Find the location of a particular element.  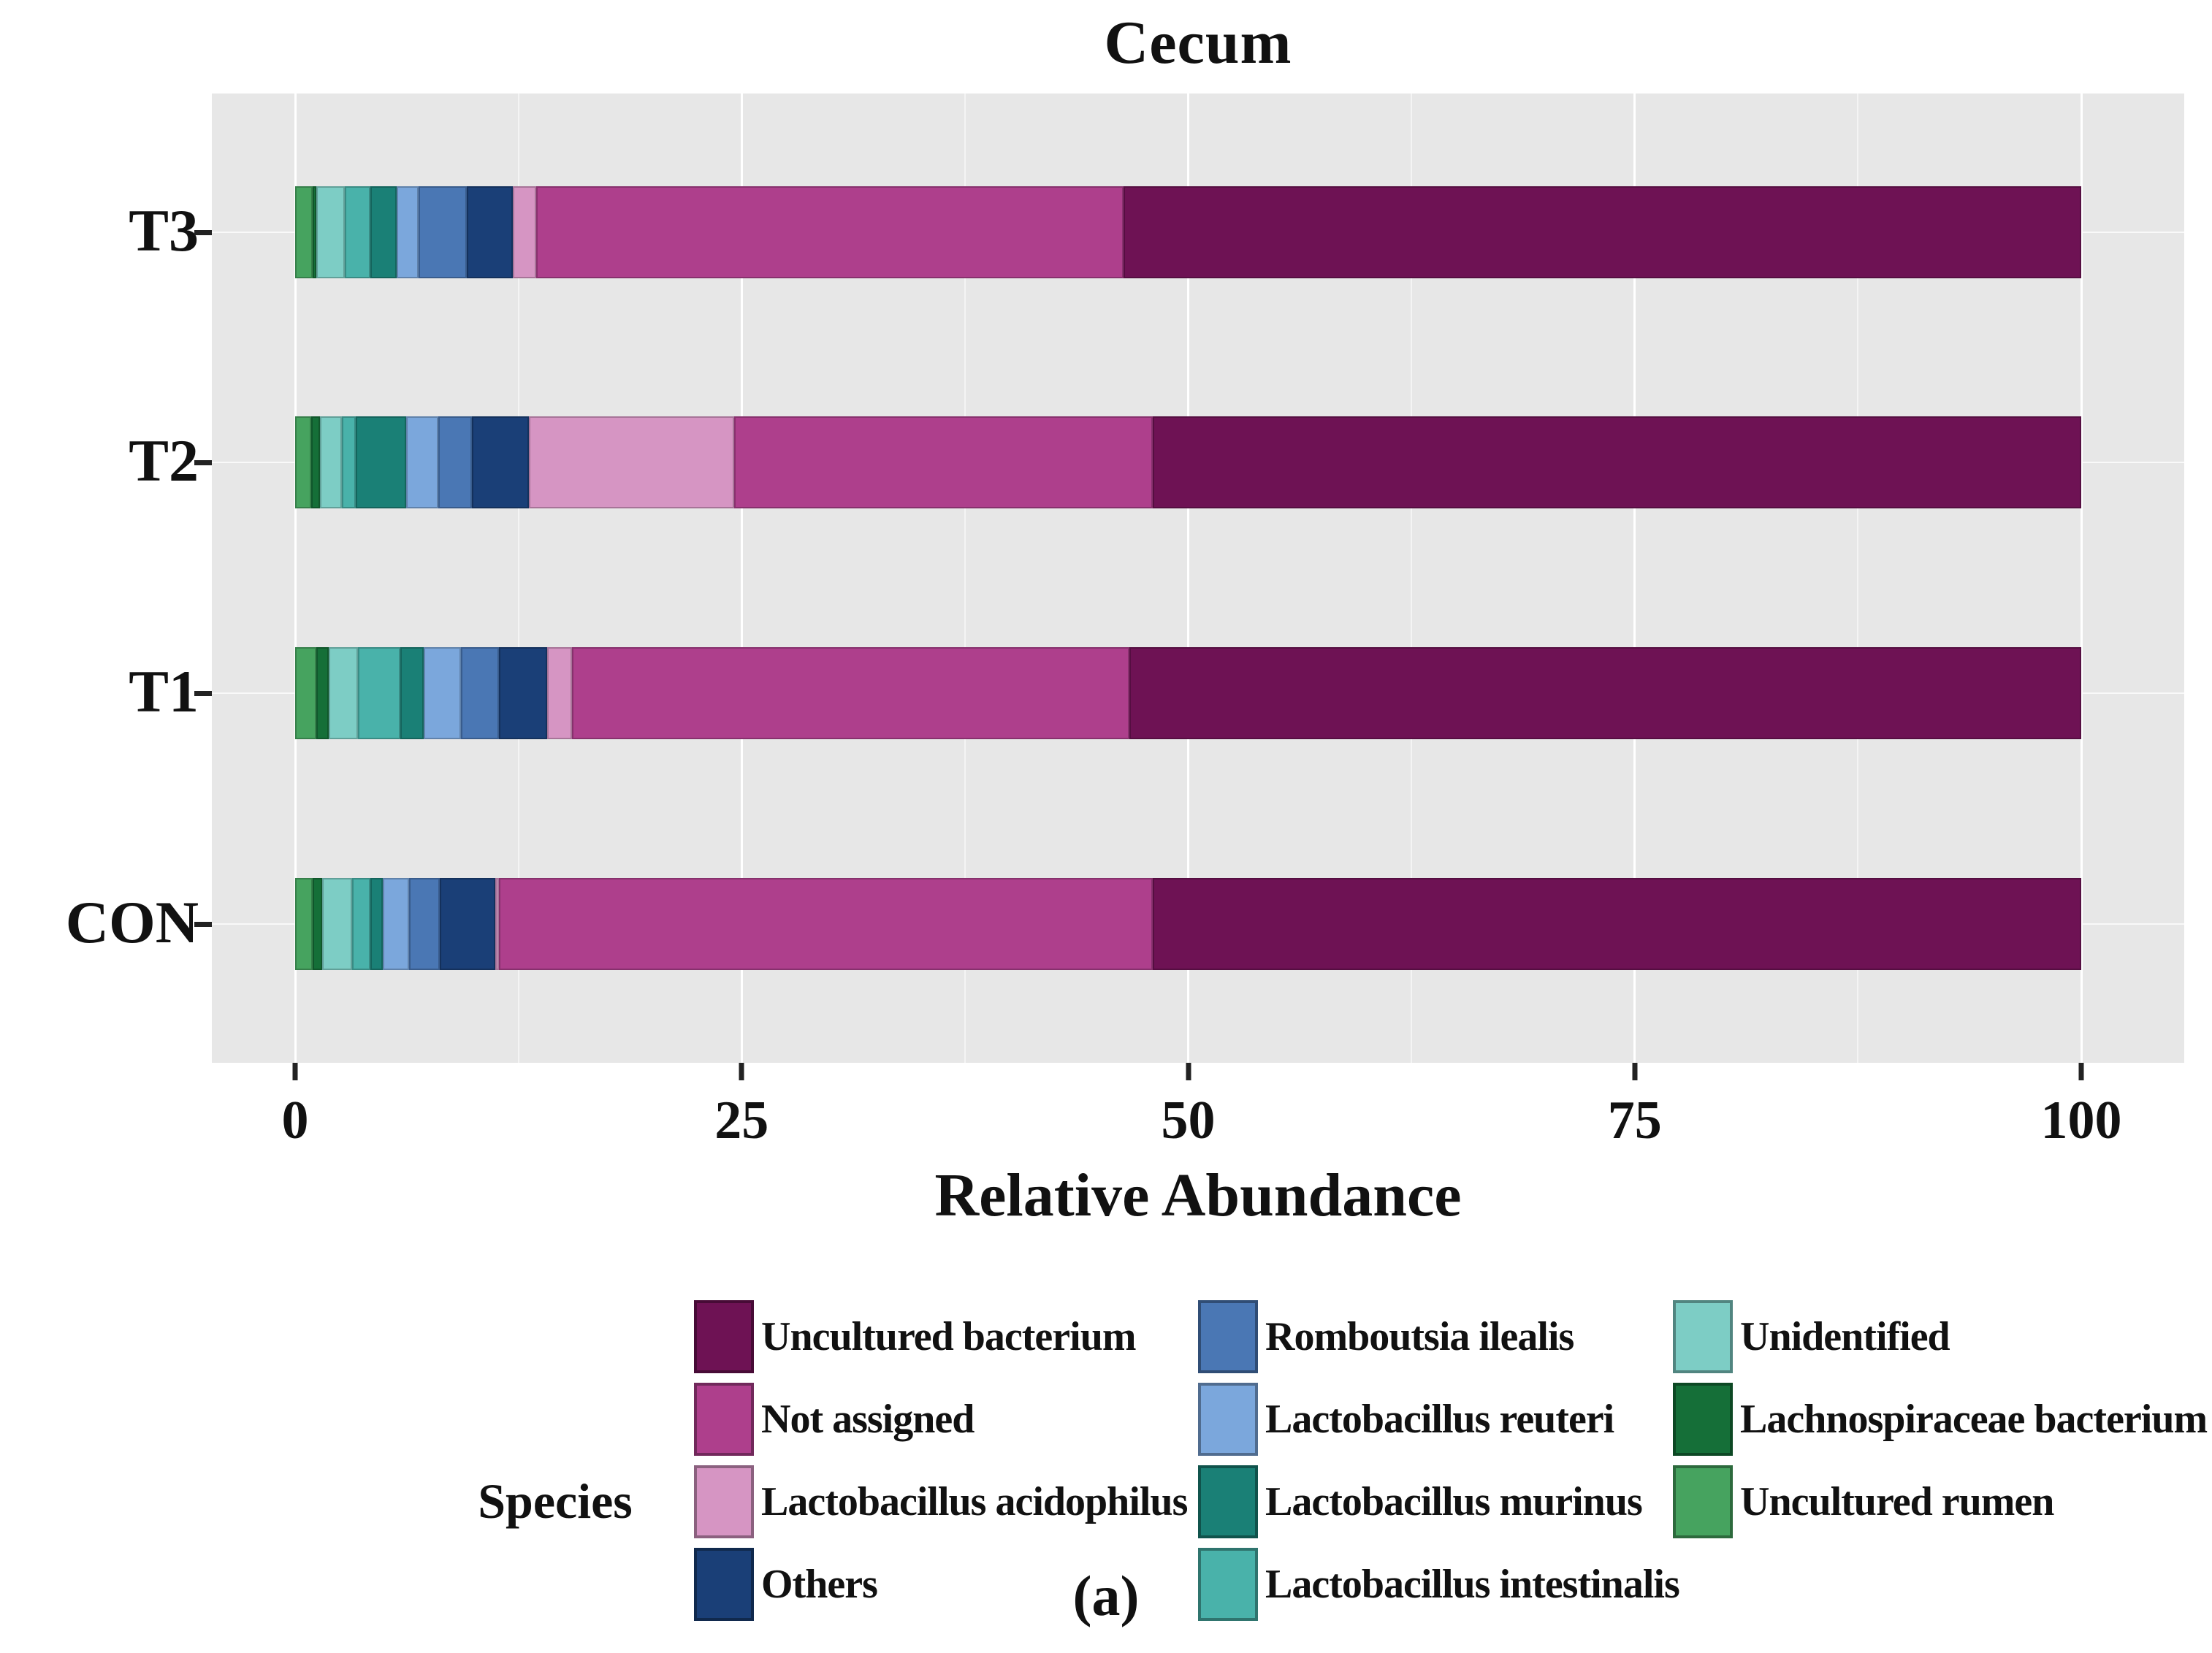

legend-swatch-uncultured-bacterium is located at coordinates (724, 1337).